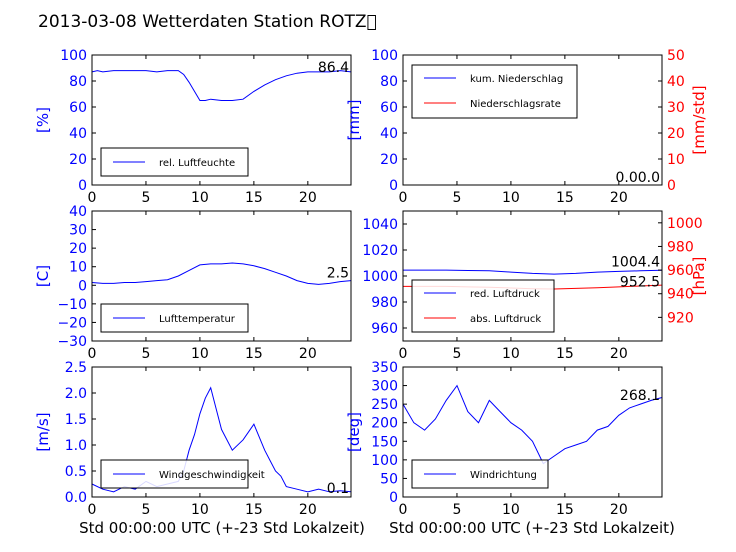 The image size is (736, 552). I want to click on current-value-label: 268.1, so click(640, 396).